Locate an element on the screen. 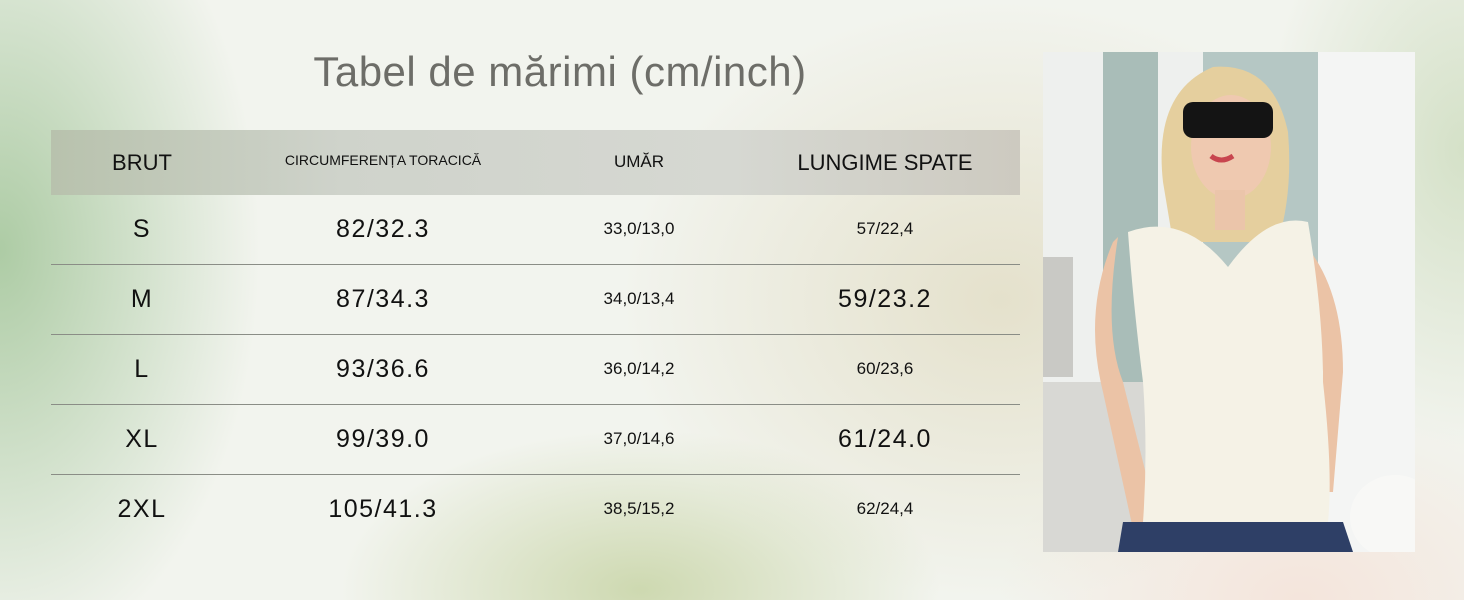  header-chest: CIRCUMFERENȚA TORACICĂ is located at coordinates (383, 160).